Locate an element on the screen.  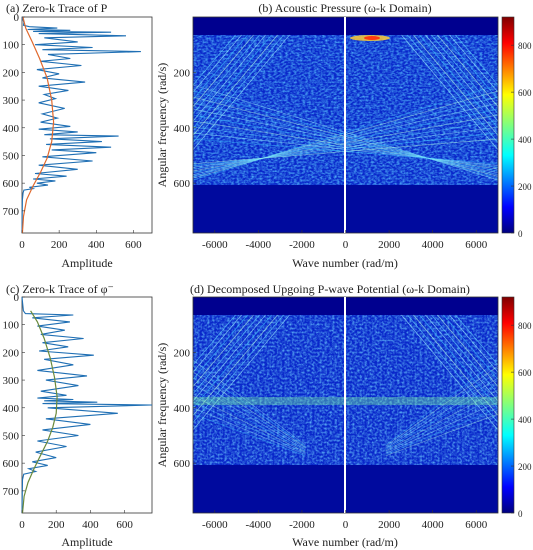
colorbar-tick-label: 800 is located at coordinates (525, 326).